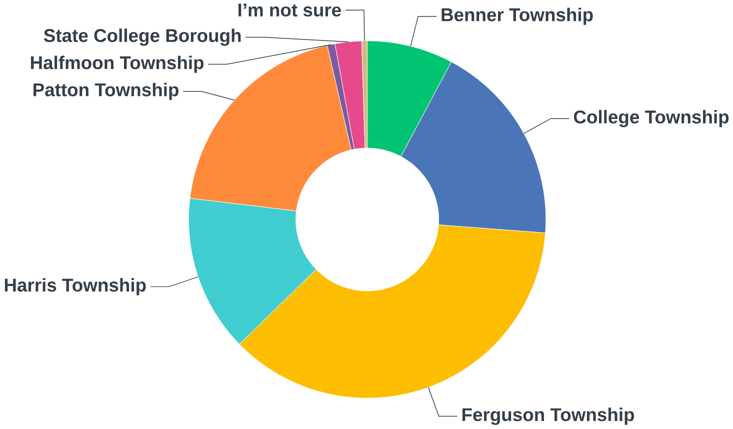 This screenshot has width=733, height=429. I want to click on slice-label: Patton Township, so click(106, 91).